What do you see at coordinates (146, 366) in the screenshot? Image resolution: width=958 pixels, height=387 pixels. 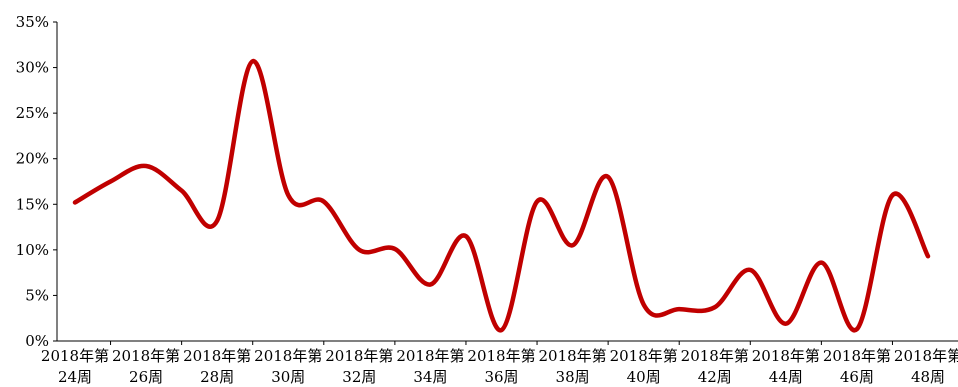 I see `x-tick-label: 2018年第 26周` at bounding box center [146, 366].